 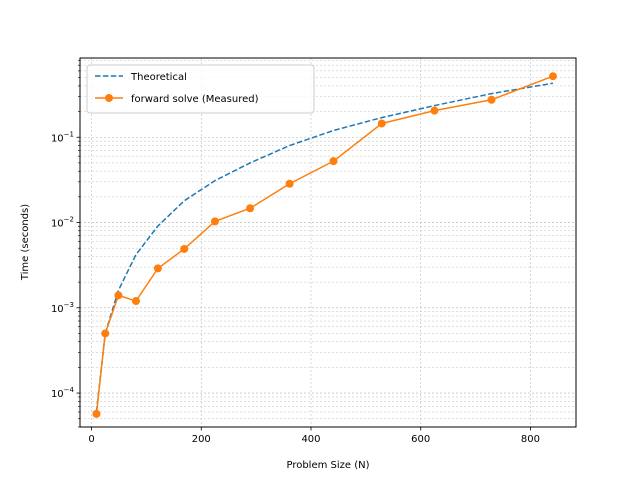 I want to click on legend: Theoretical forward solve (Measured), so click(x=200, y=89).